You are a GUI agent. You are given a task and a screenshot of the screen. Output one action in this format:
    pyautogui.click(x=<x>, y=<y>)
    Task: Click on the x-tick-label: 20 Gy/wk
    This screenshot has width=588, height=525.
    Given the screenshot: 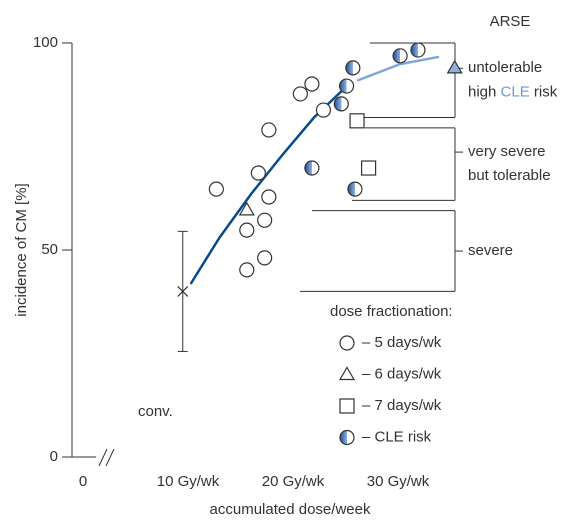 What is the action you would take?
    pyautogui.click(x=293, y=481)
    